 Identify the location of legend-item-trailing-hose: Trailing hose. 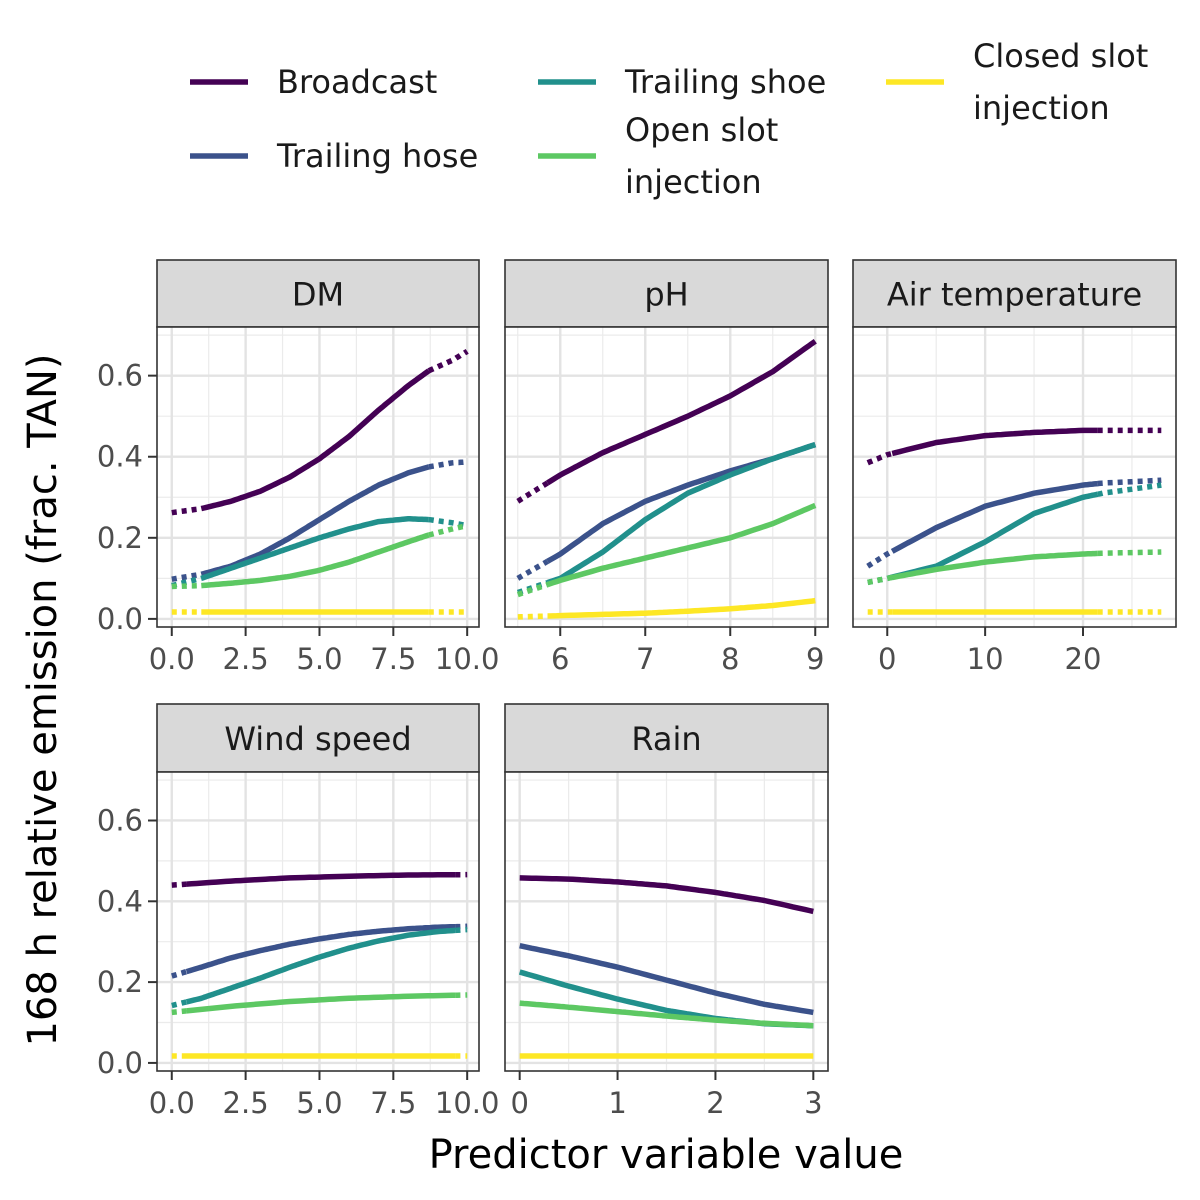
(334, 156).